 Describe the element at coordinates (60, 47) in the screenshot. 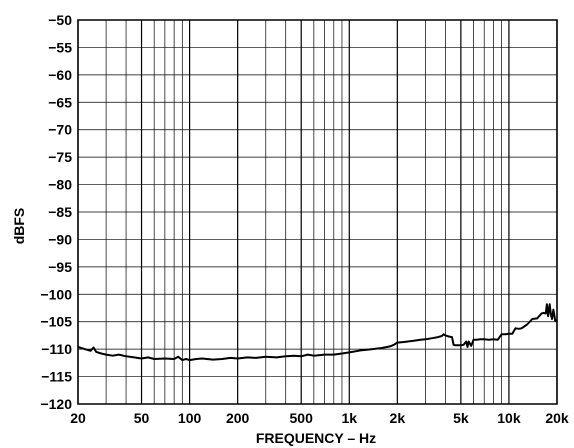

I see `y-tick-label: −55` at that location.